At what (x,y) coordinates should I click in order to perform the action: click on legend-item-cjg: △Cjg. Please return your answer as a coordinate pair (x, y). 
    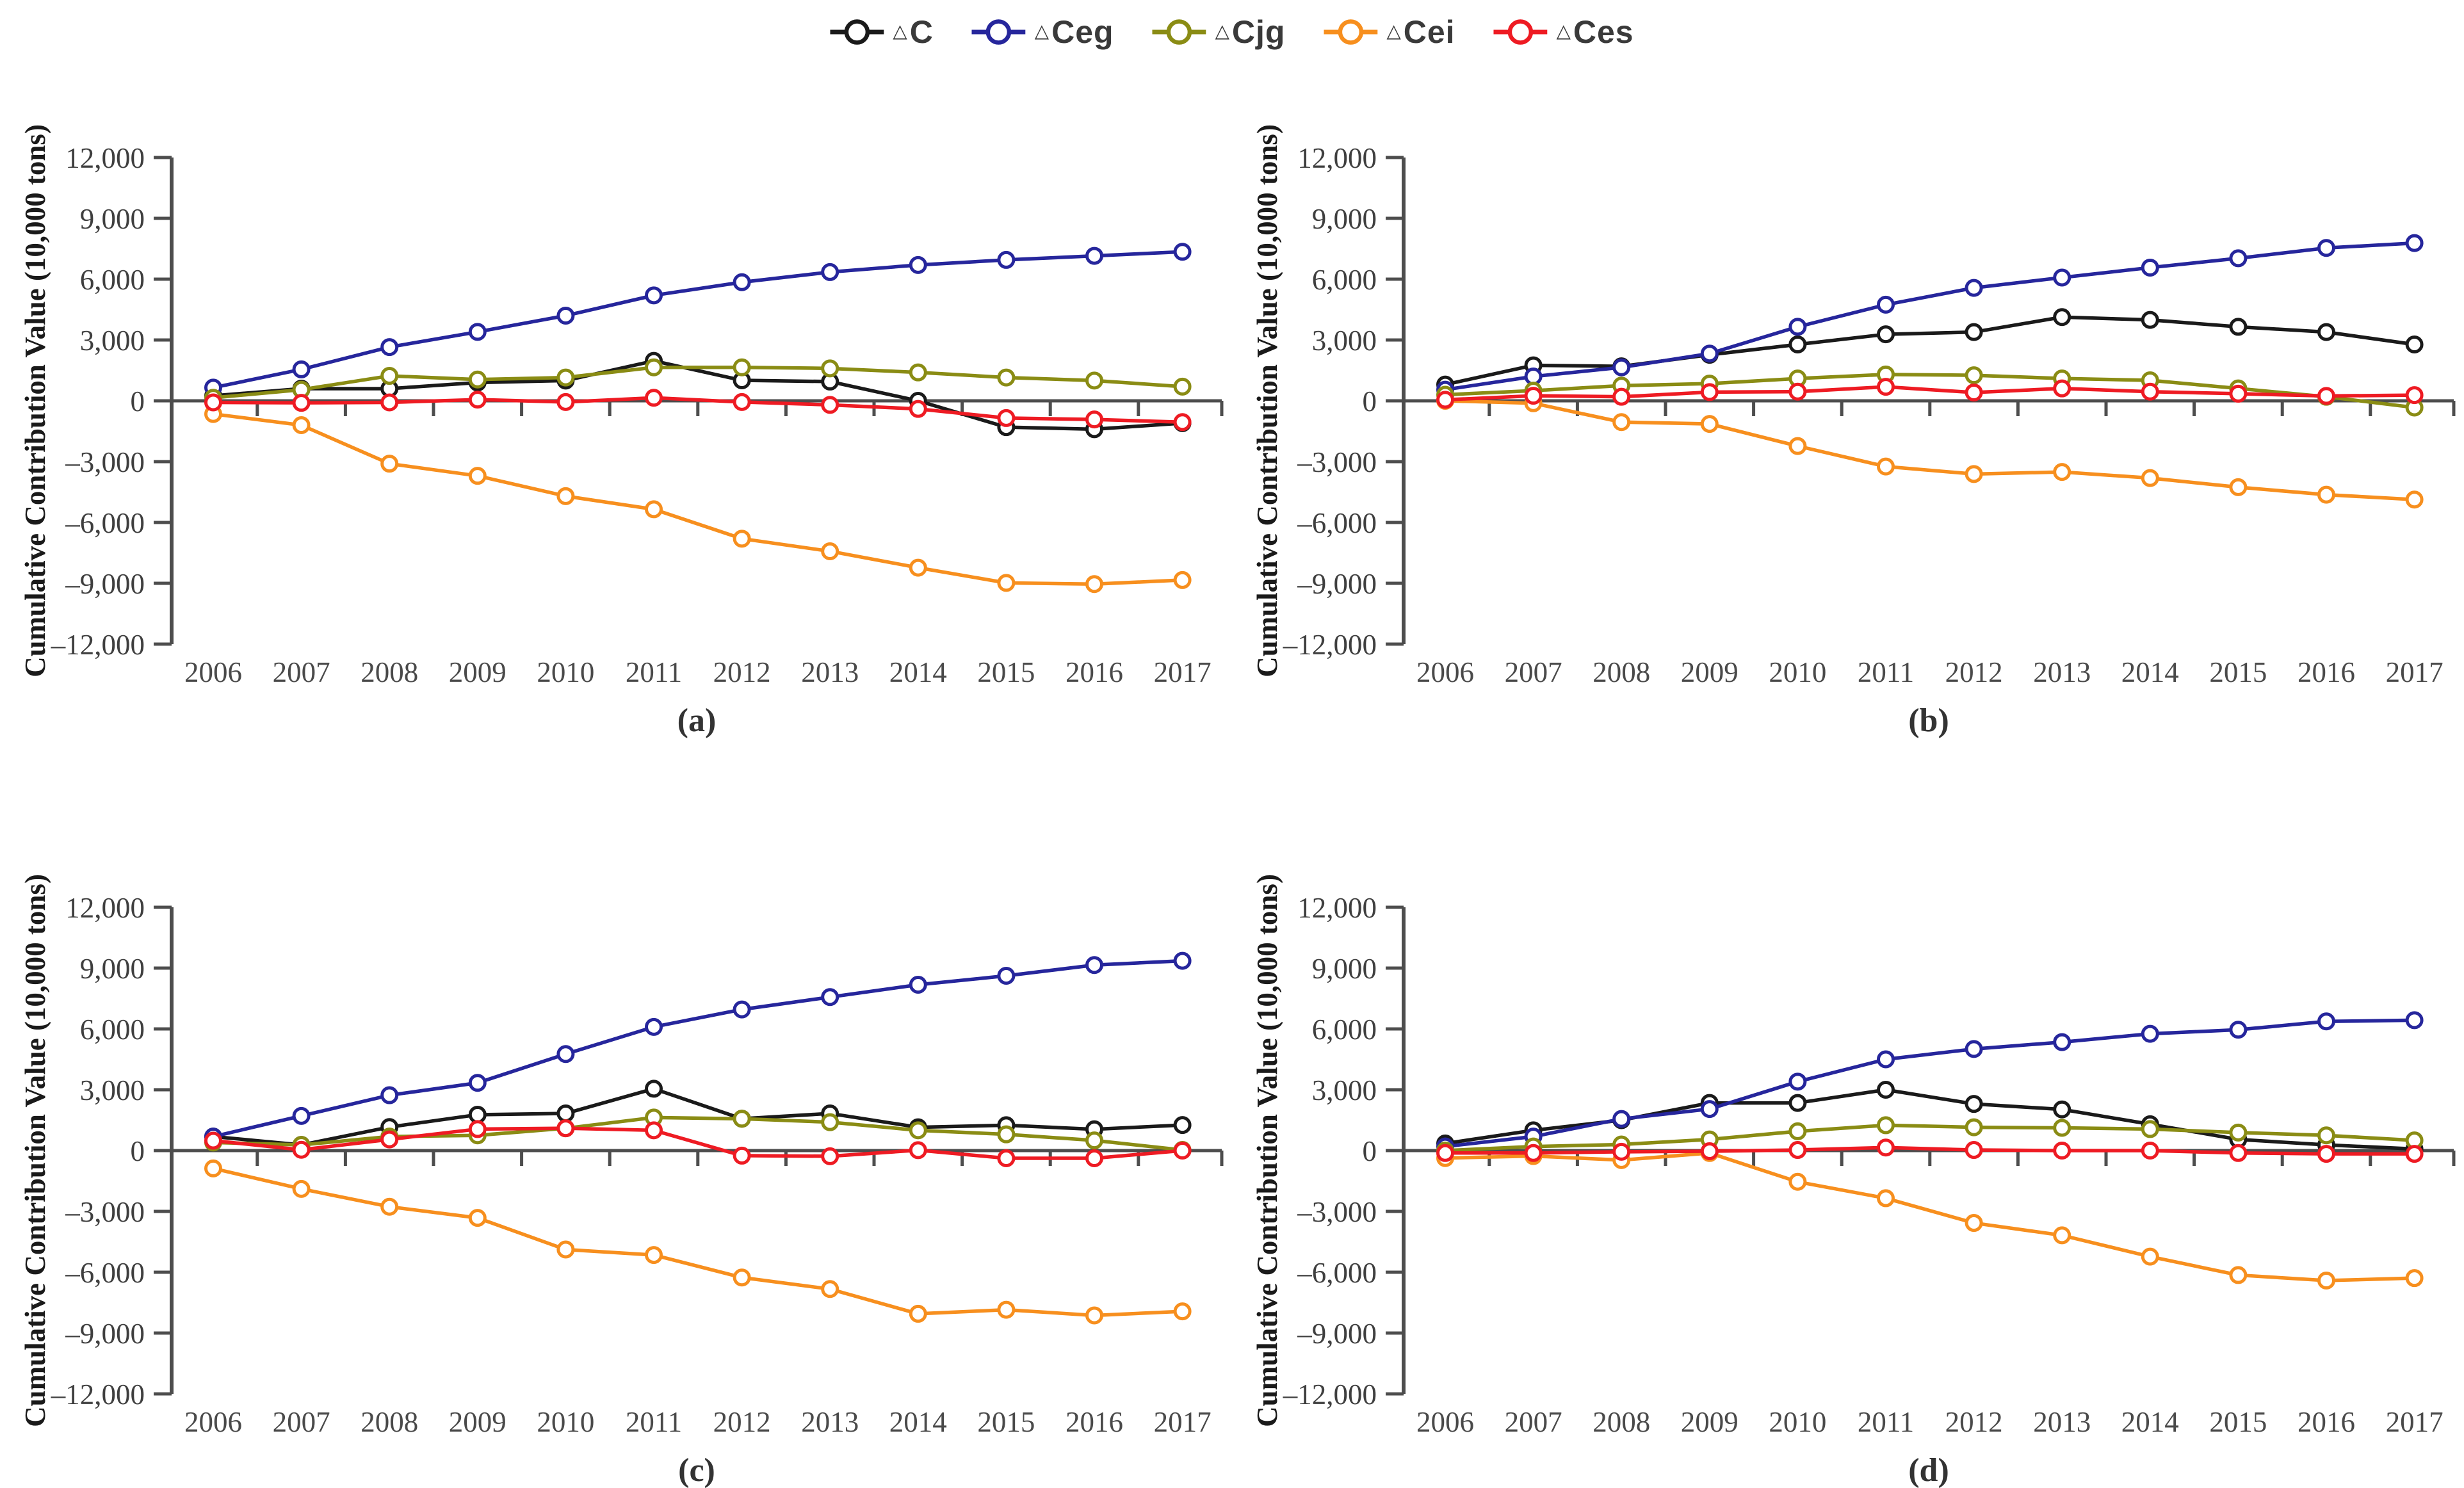
    Looking at the image, I should click on (1219, 32).